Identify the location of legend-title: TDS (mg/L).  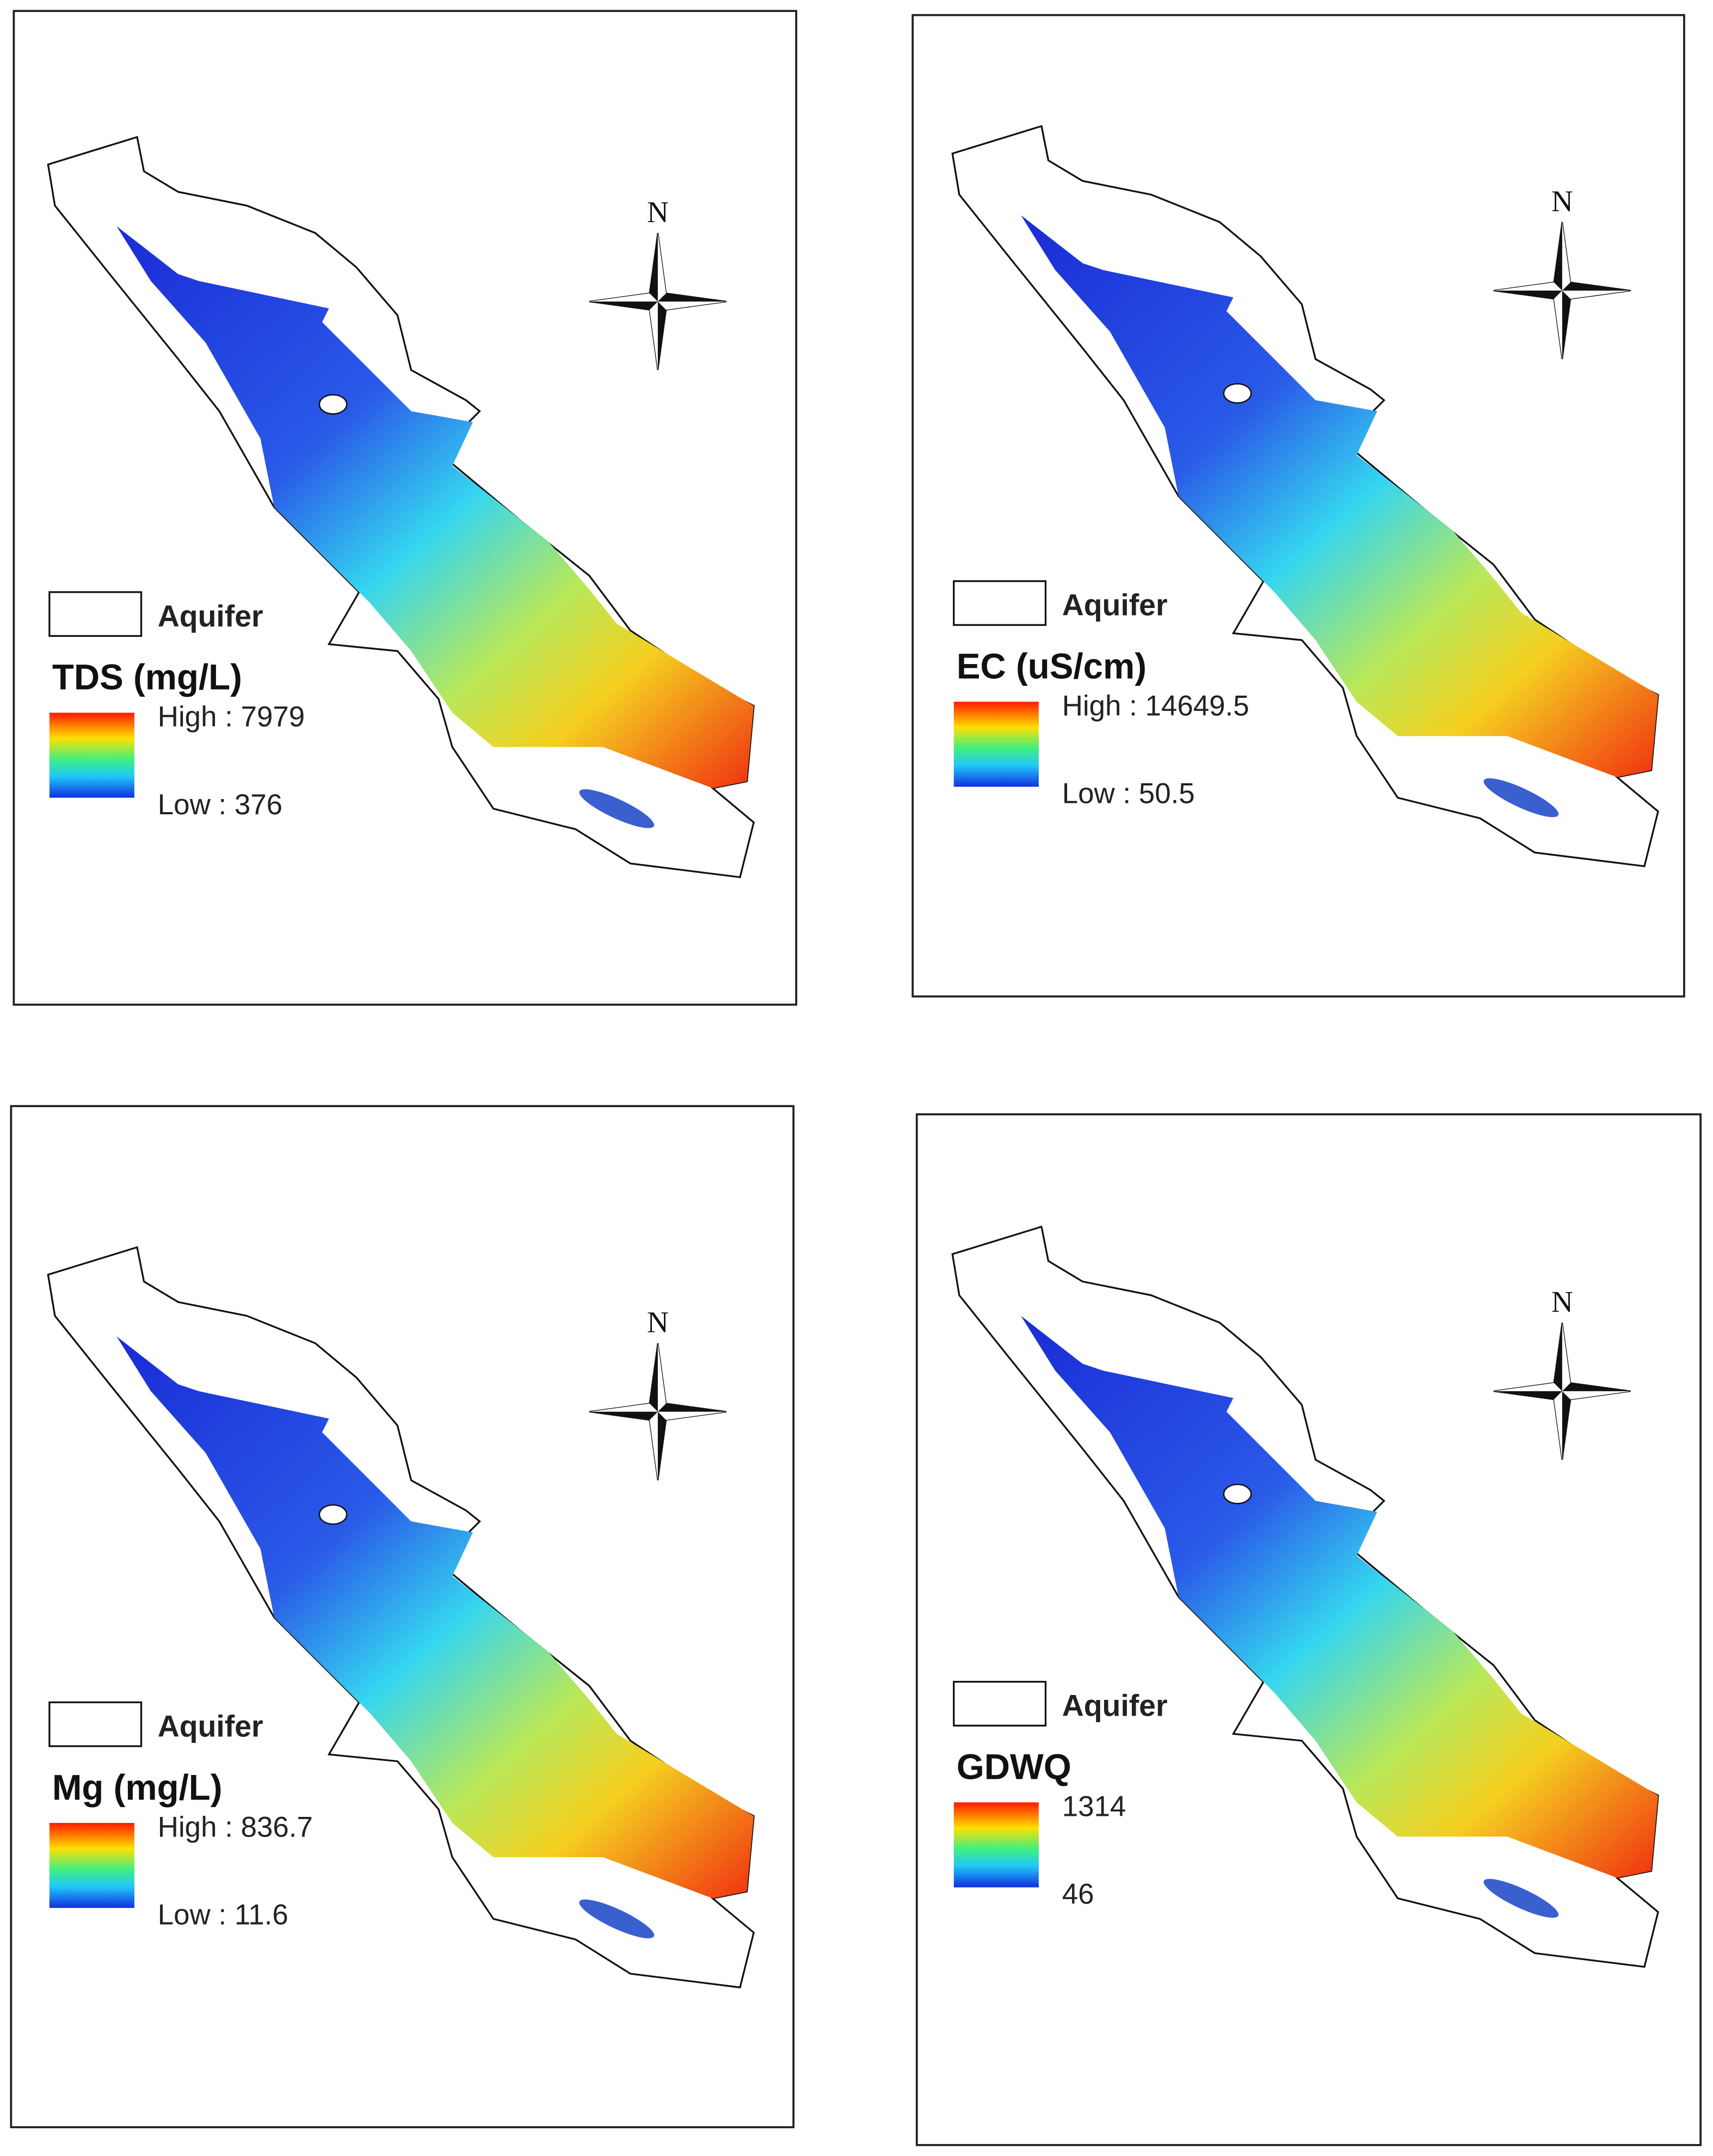
(147, 677).